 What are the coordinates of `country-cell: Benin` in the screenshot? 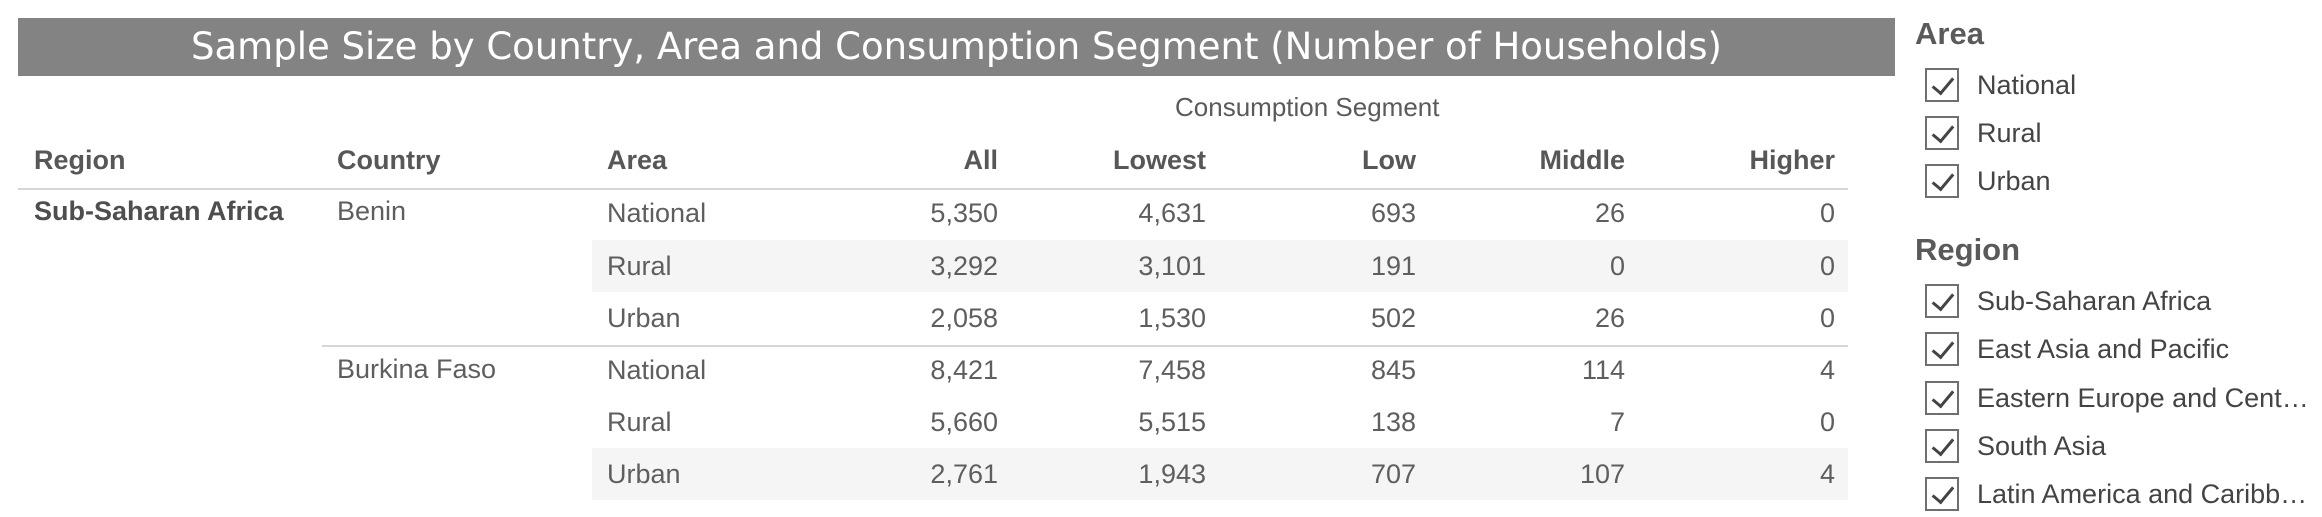 It's located at (372, 211).